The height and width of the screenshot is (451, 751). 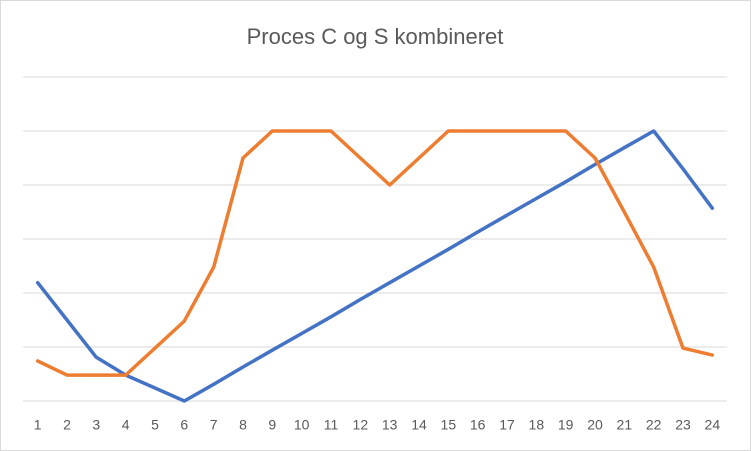 I want to click on x-tick-label: 2, so click(x=67, y=425).